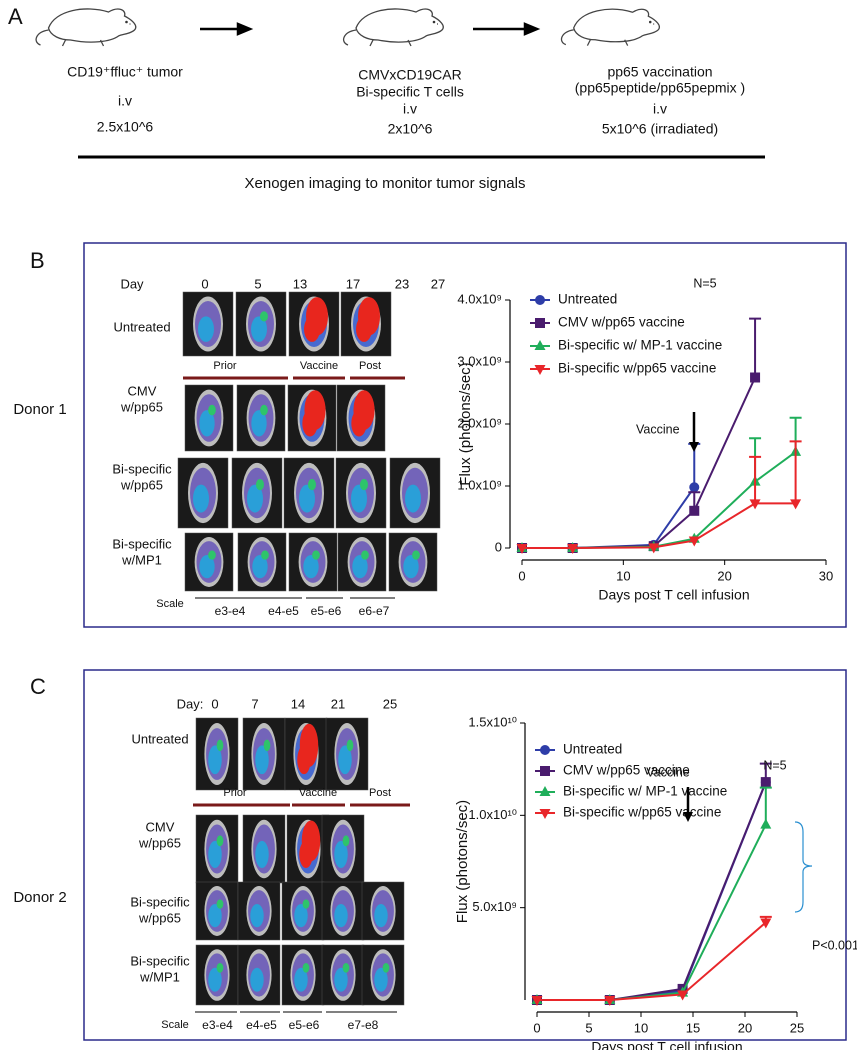  Describe the element at coordinates (745, 1027) in the screenshot. I see `x-tick-label: 20` at that location.